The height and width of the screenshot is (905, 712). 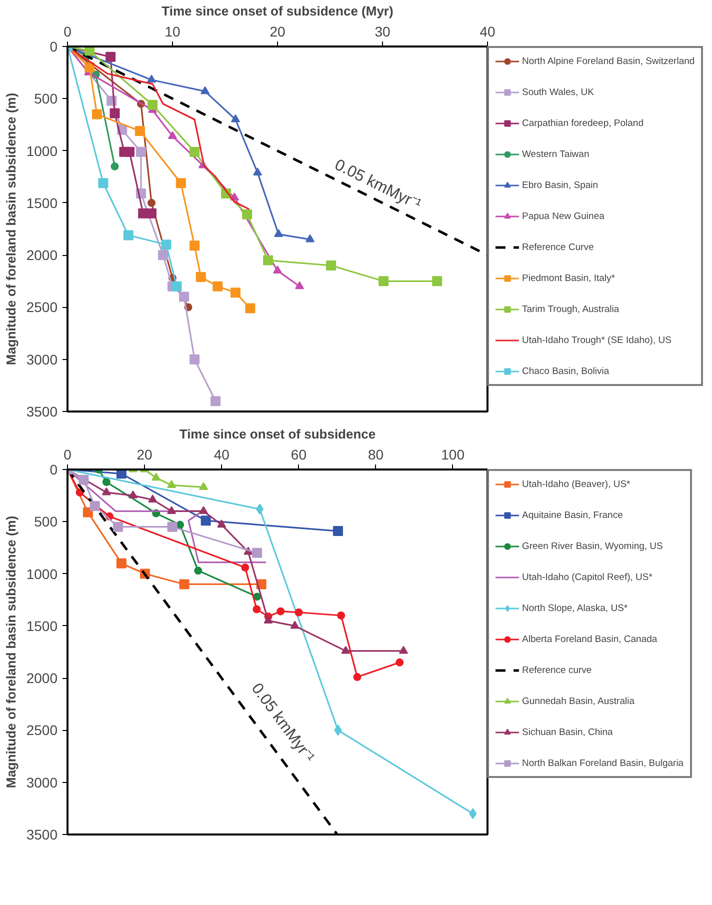 What do you see at coordinates (556, 154) in the screenshot?
I see `legend-label: Western Taiwan` at bounding box center [556, 154].